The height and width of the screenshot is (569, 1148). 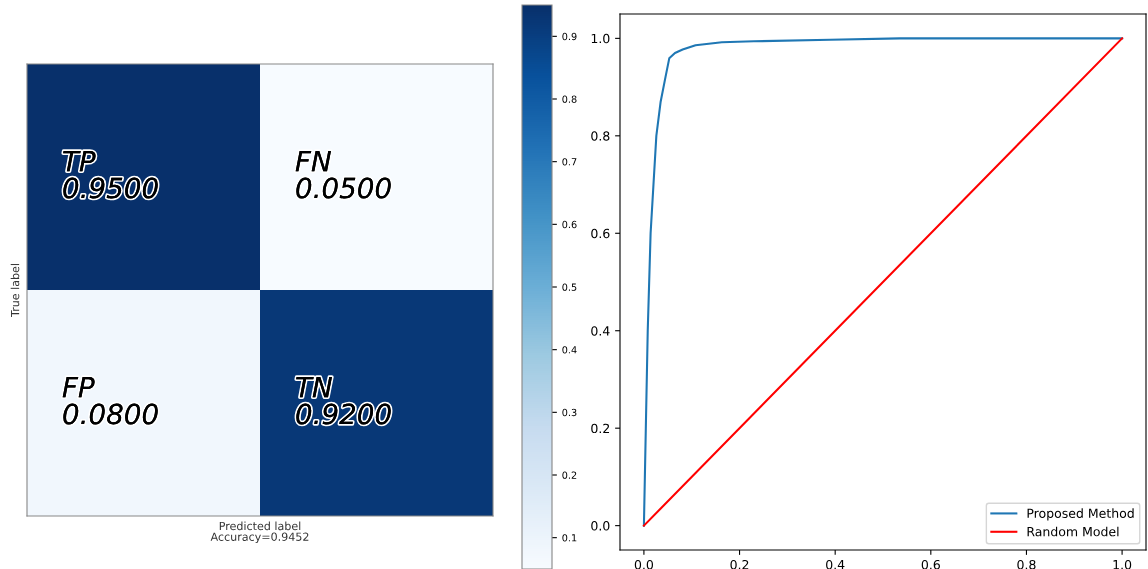 I want to click on data-label: FP 0.0800, so click(x=110, y=400).